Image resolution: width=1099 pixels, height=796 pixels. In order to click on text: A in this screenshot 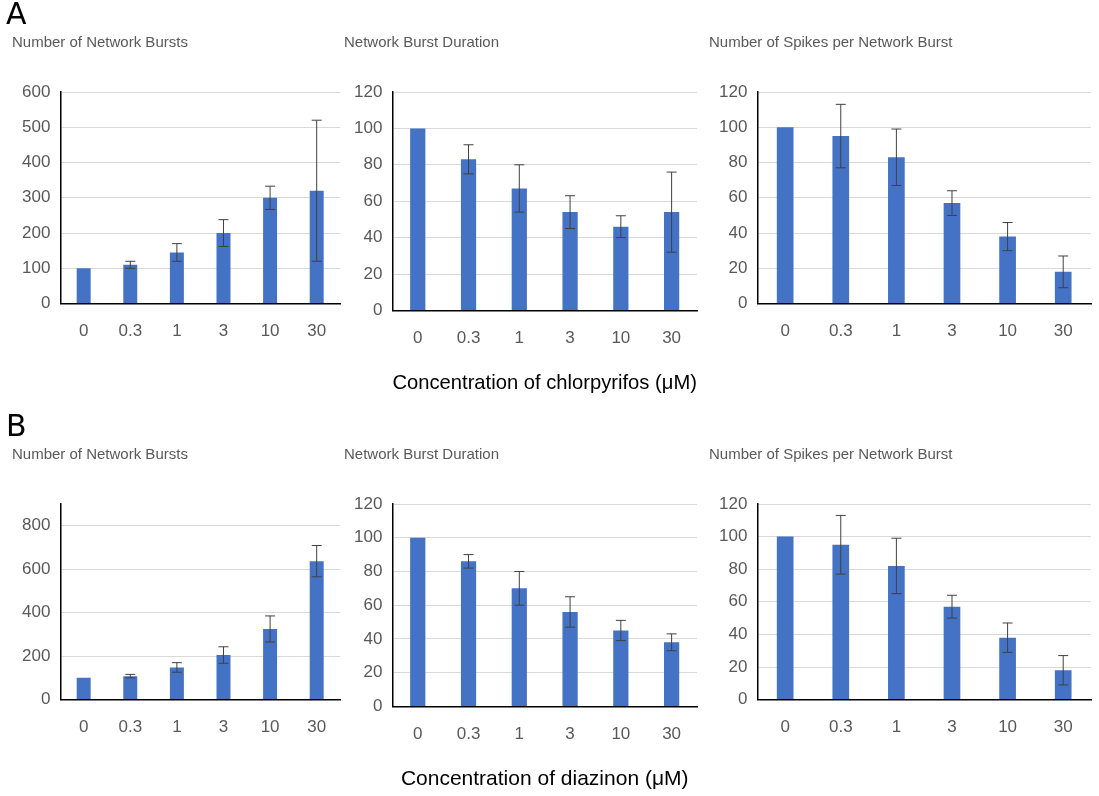, I will do `click(16, 15)`.